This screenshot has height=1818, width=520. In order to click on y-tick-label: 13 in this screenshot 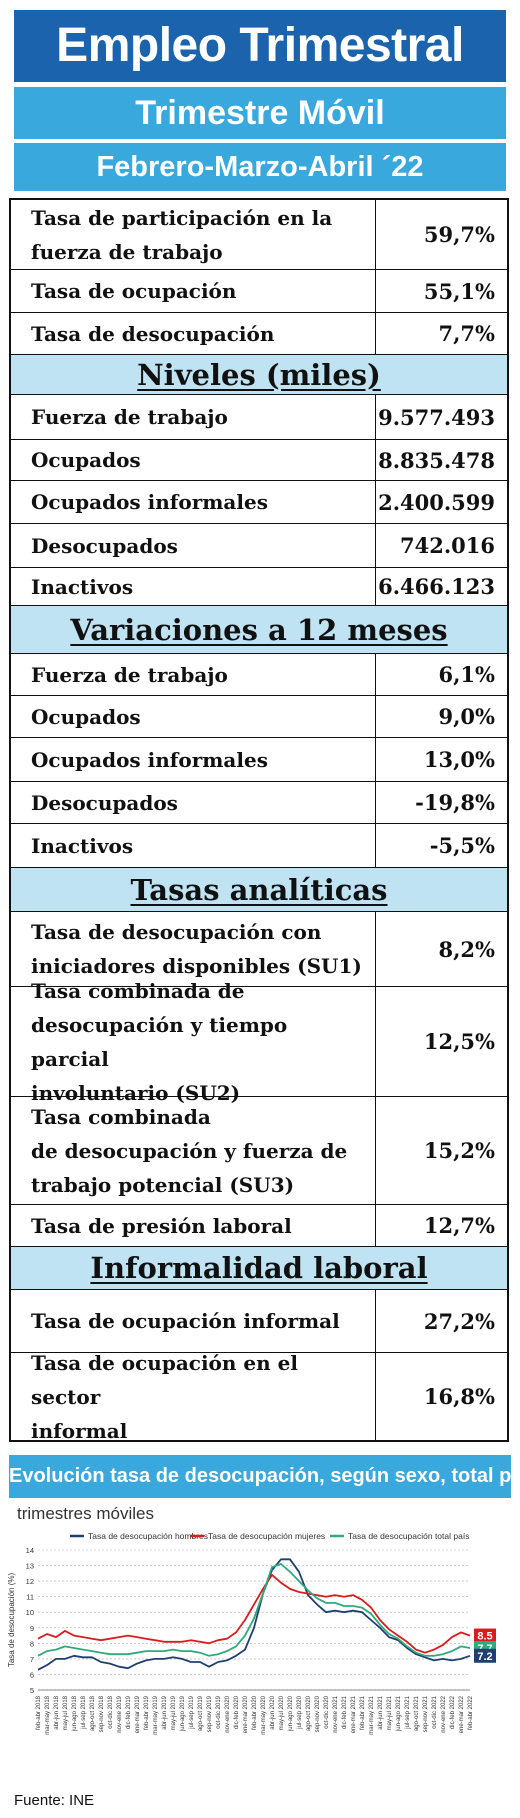, I will do `click(30, 1566)`.